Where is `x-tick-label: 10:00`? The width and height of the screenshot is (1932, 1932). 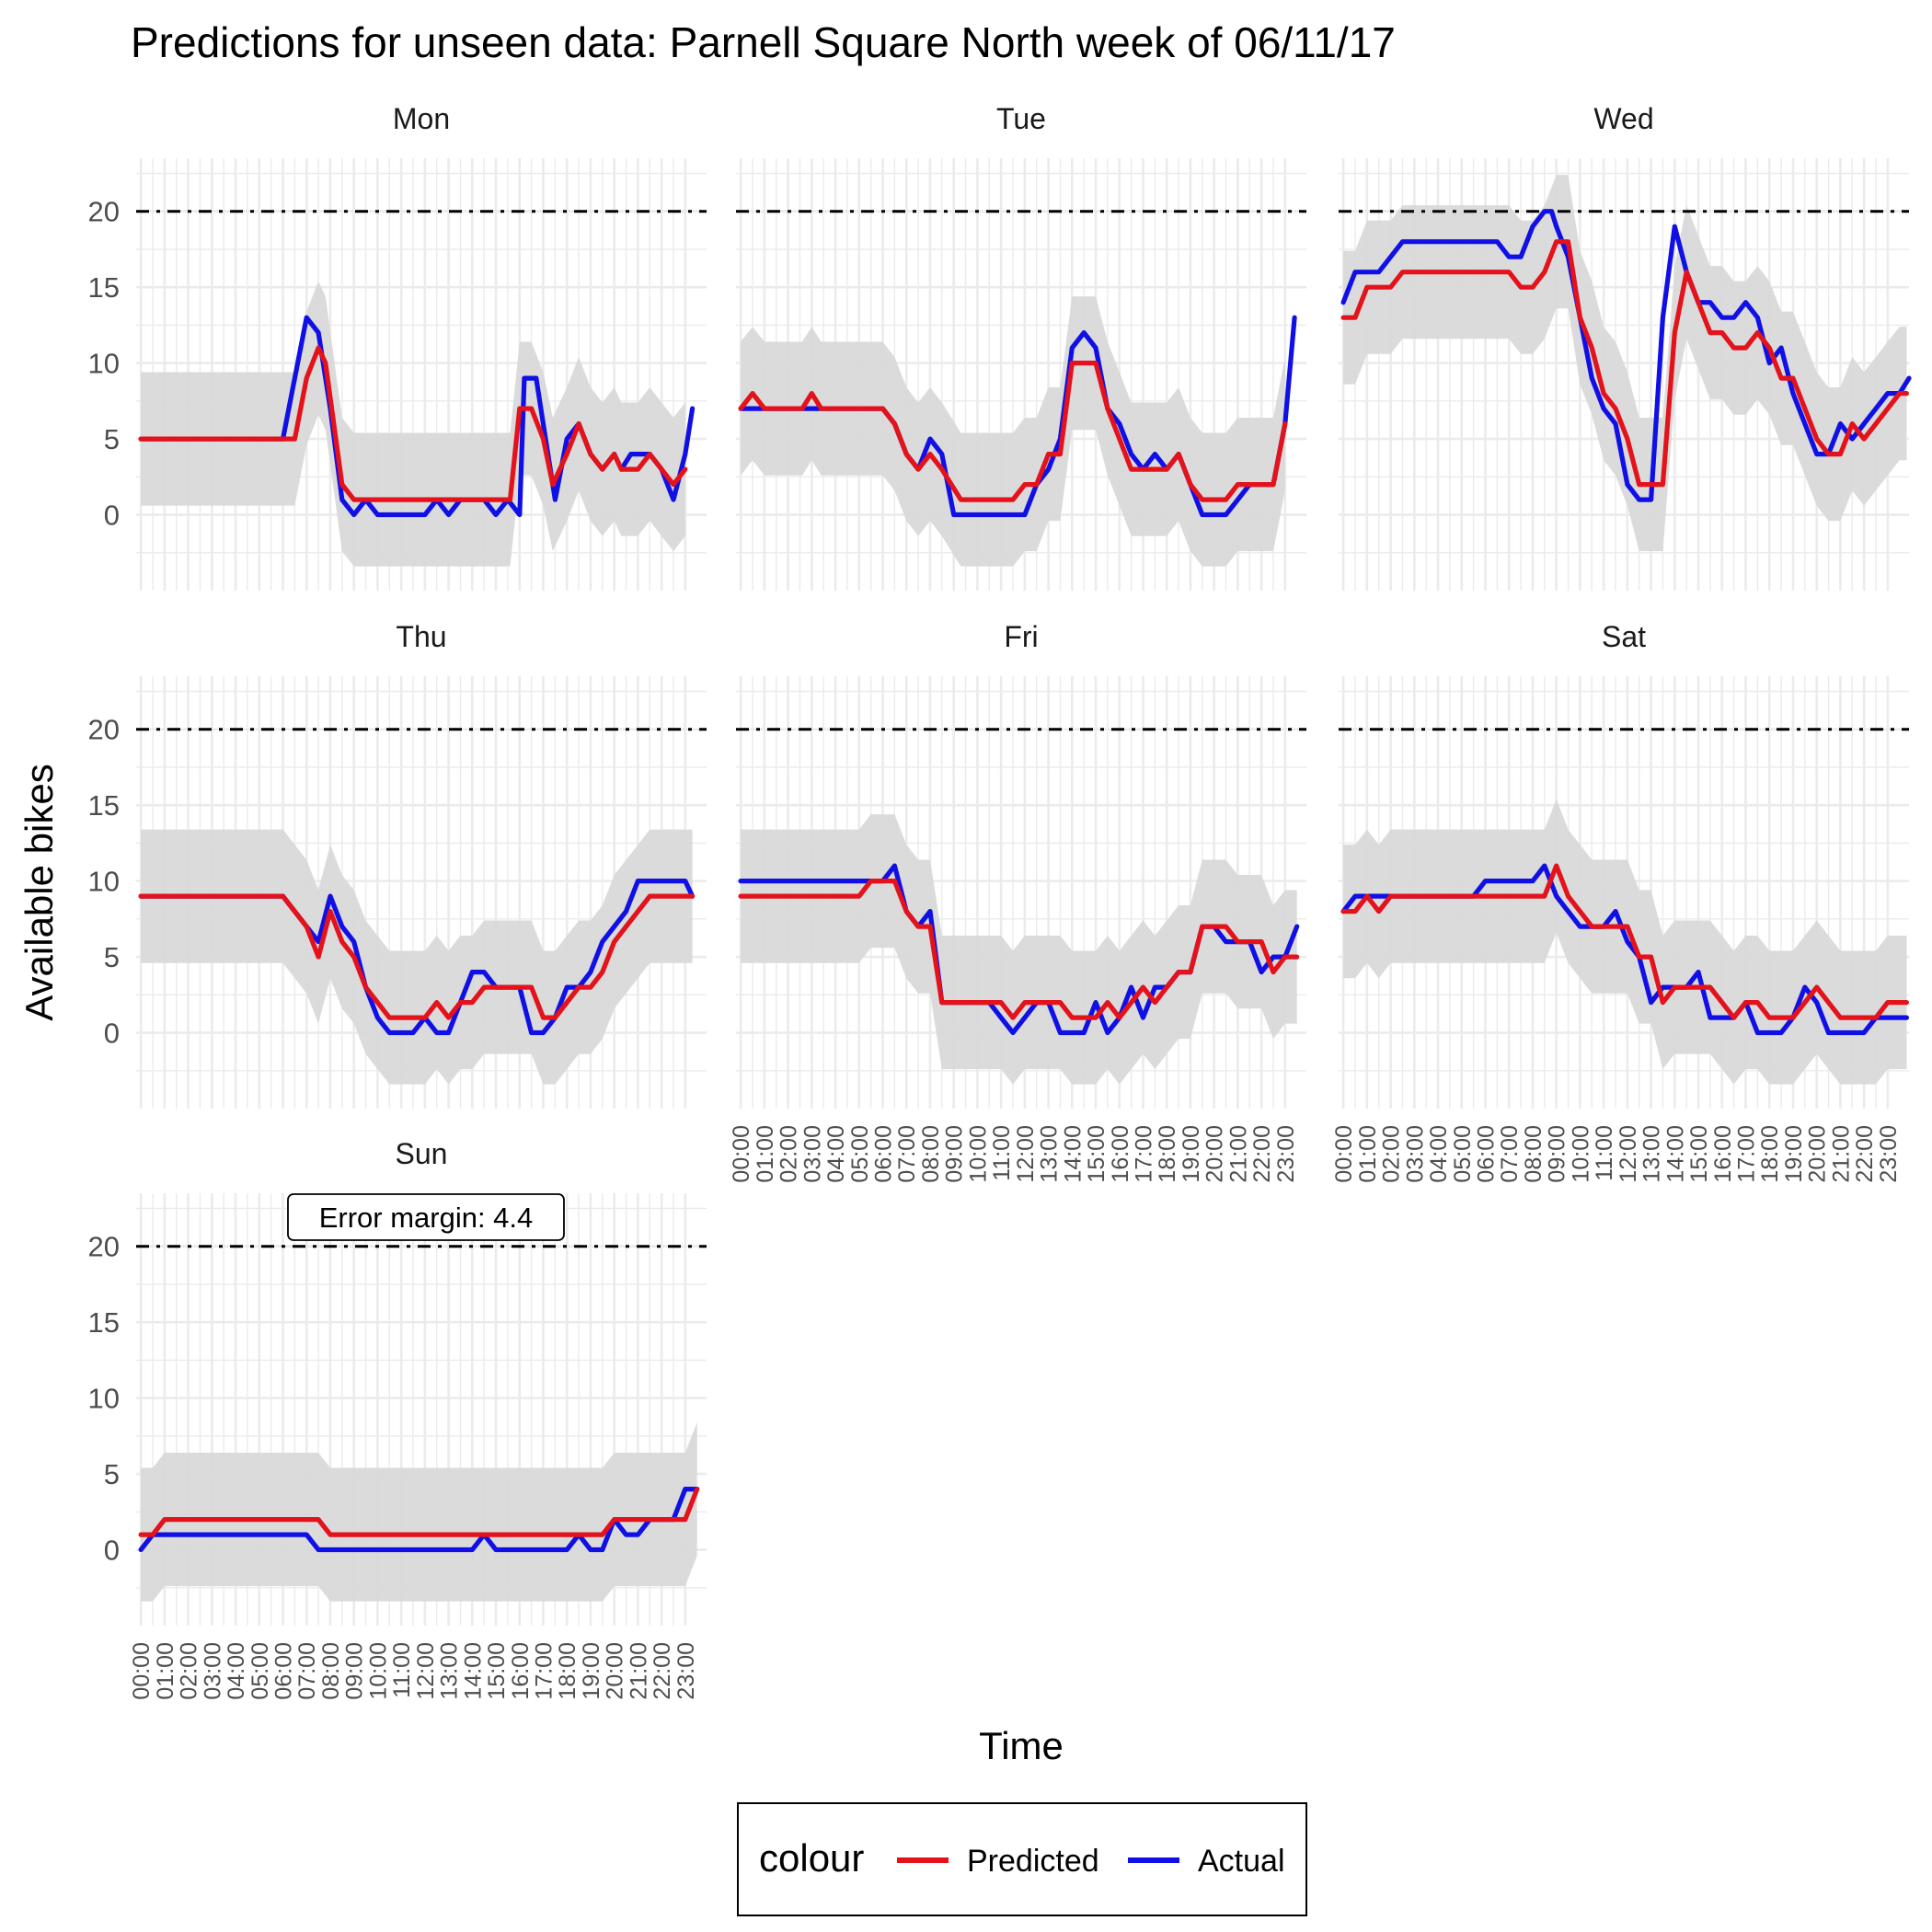 x-tick-label: 10:00 is located at coordinates (1580, 1154).